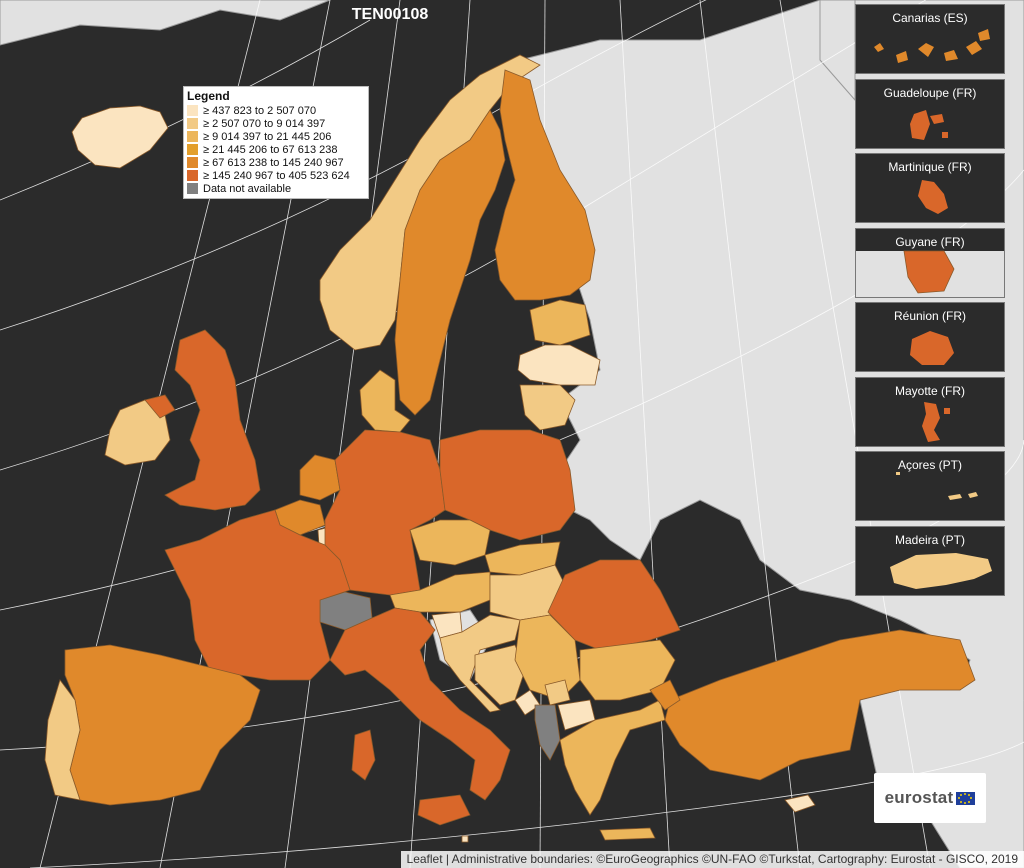 This screenshot has height=868, width=1024. Describe the element at coordinates (930, 316) in the screenshot. I see `inset-label: Réunion (FR)` at that location.